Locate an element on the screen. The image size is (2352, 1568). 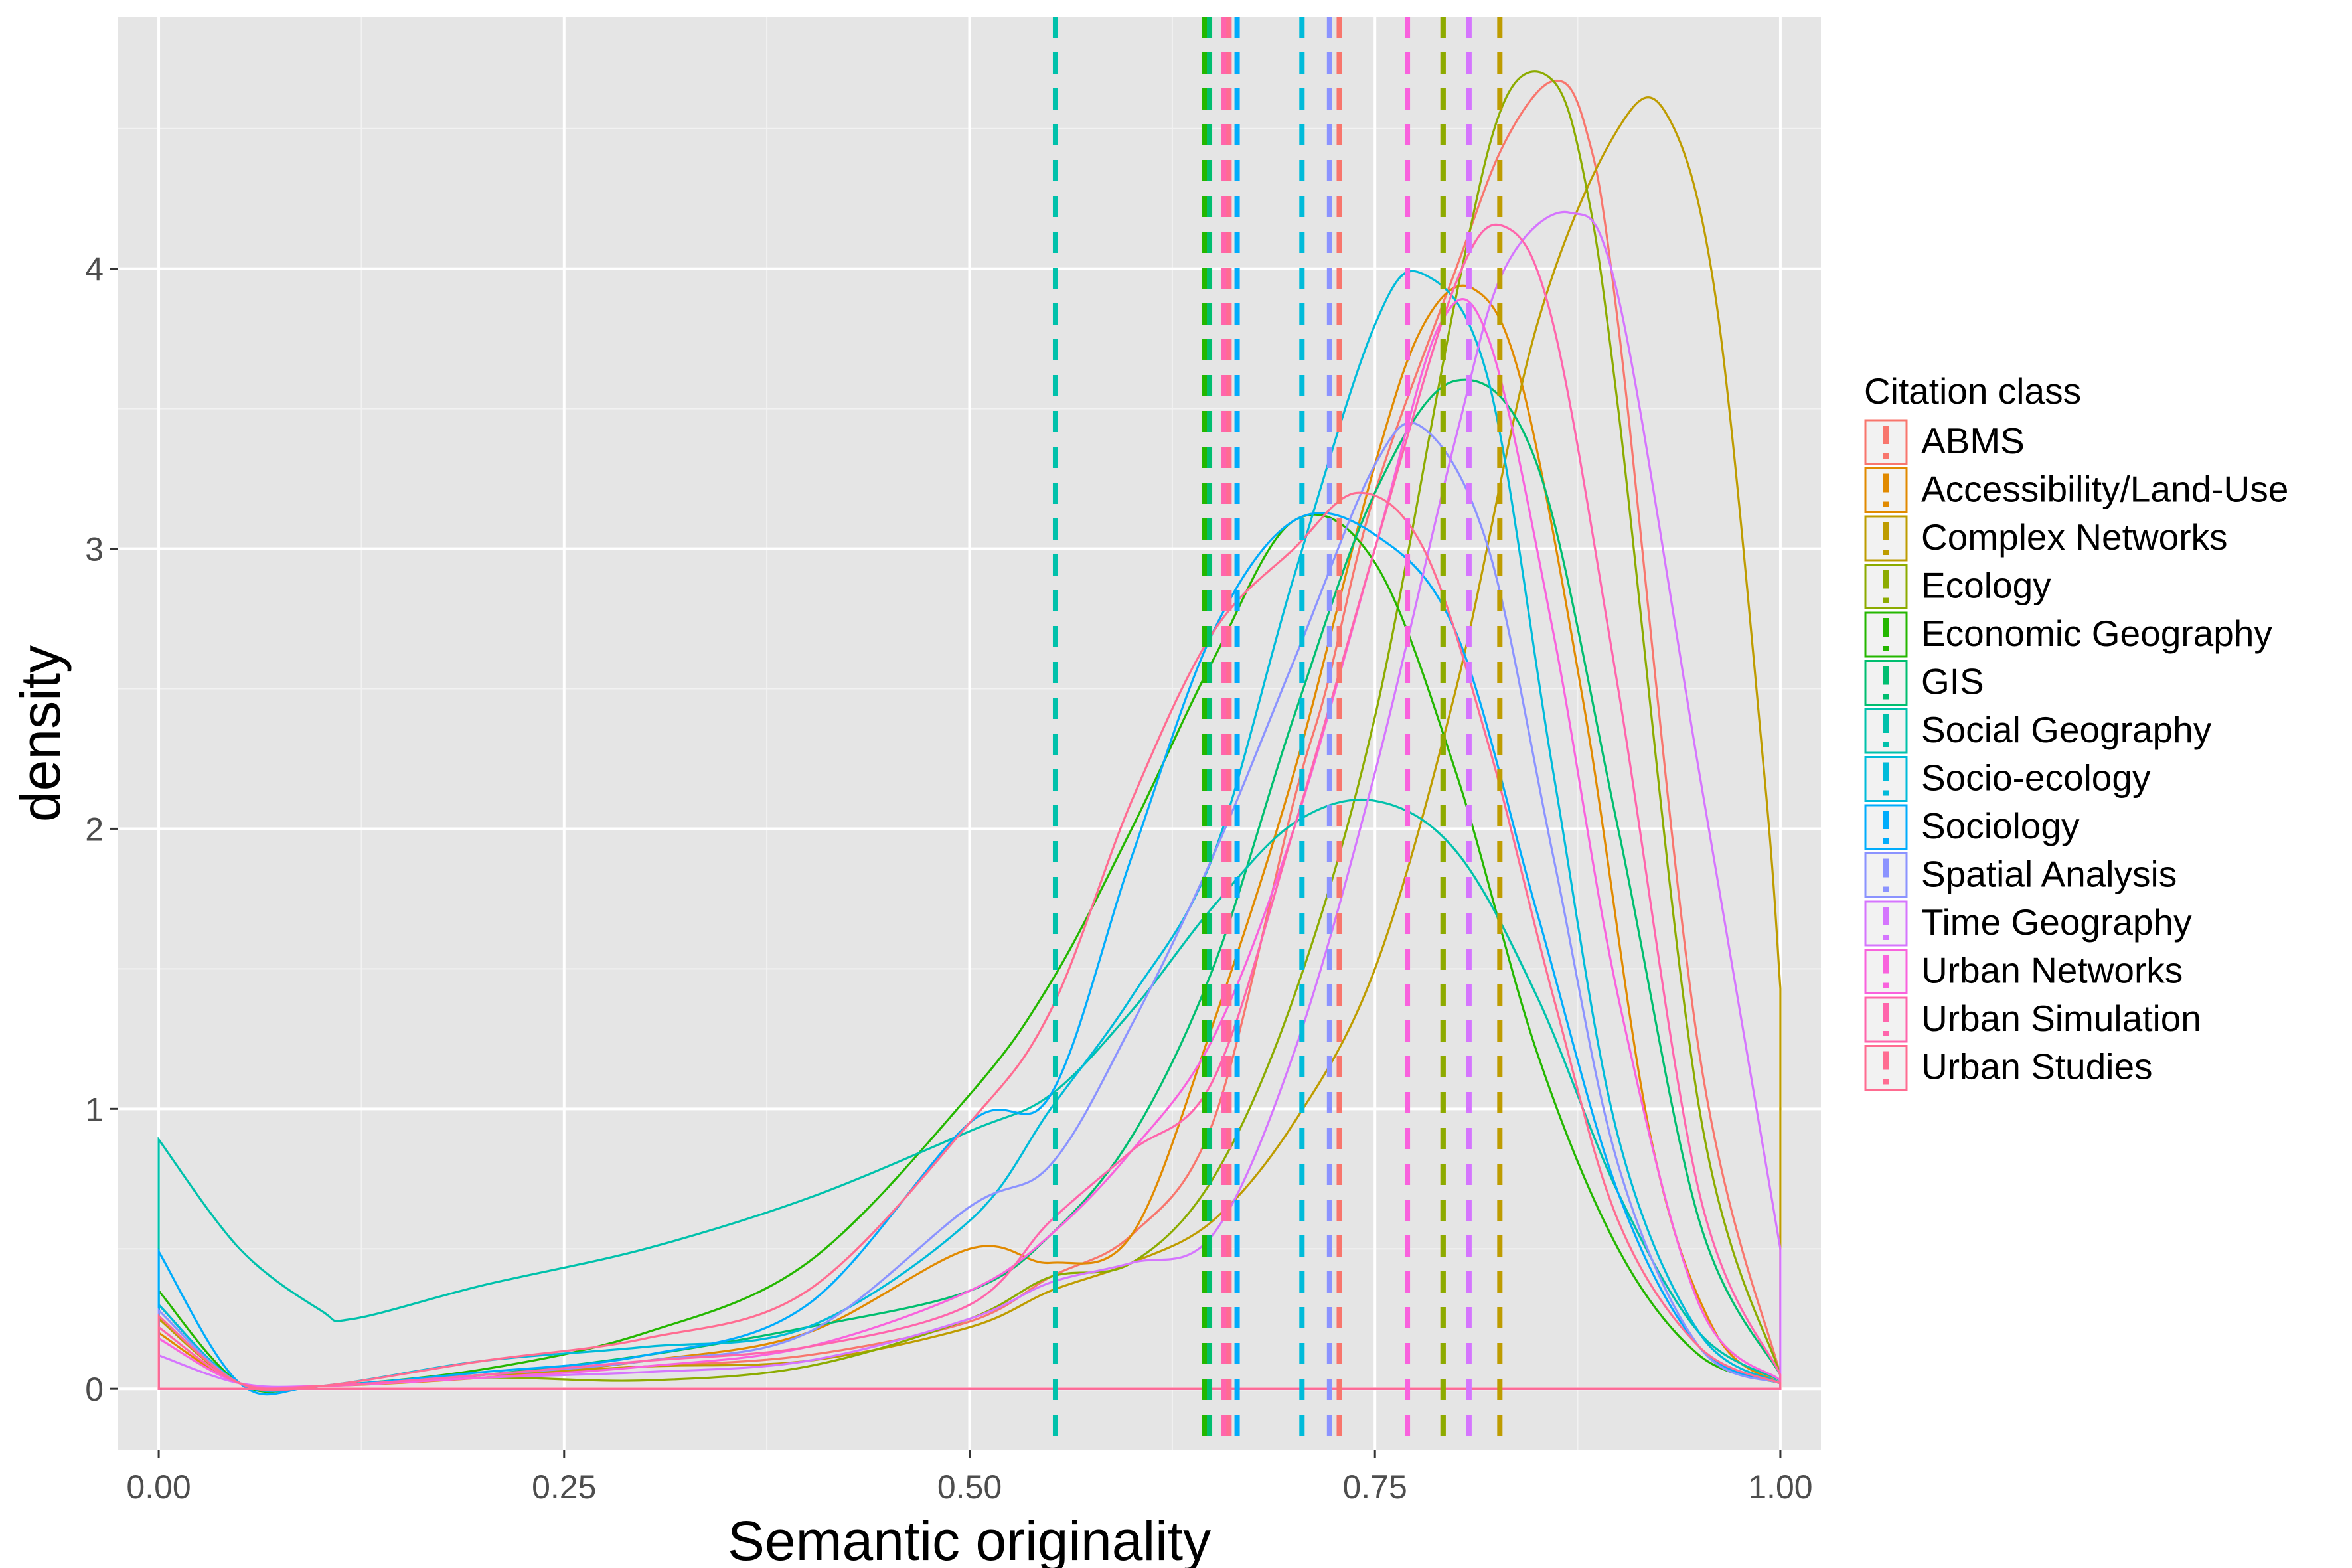
y-axis-title: density is located at coordinates (41, 733).